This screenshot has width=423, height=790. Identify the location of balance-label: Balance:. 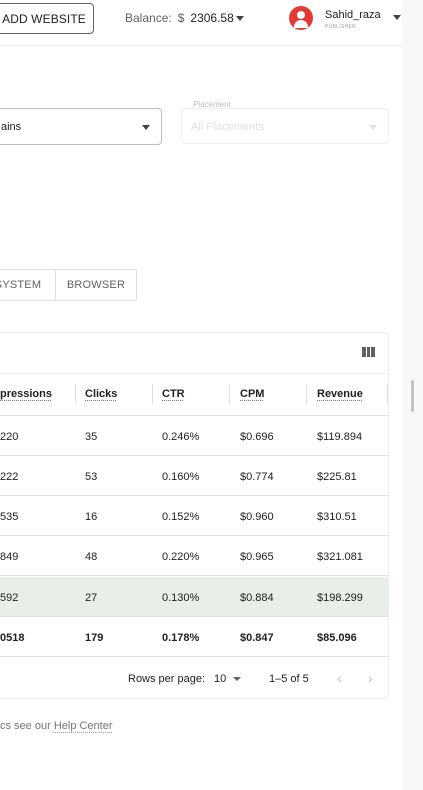
(148, 18).